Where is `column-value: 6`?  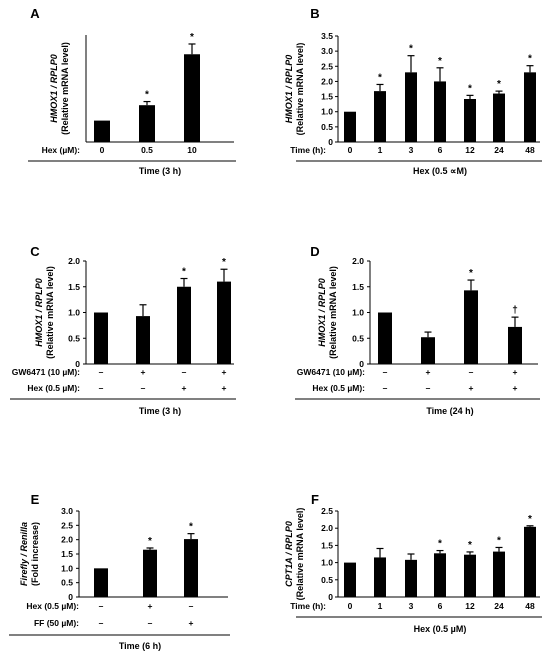 column-value: 6 is located at coordinates (440, 150).